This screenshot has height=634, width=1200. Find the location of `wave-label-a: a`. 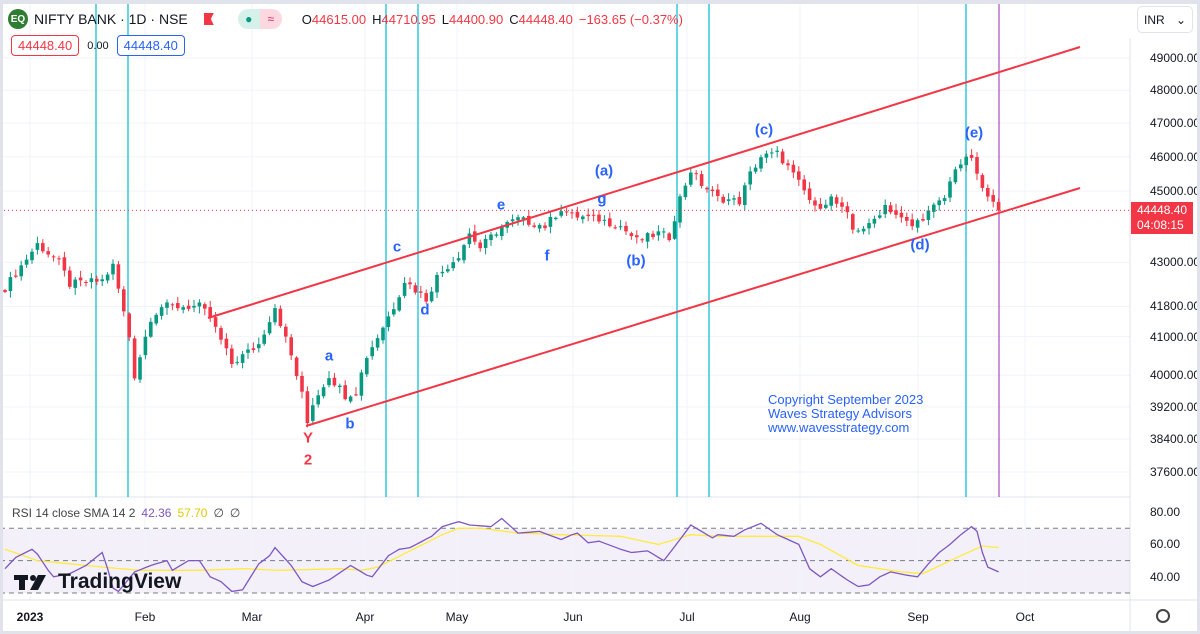

wave-label-a: a is located at coordinates (329, 356).